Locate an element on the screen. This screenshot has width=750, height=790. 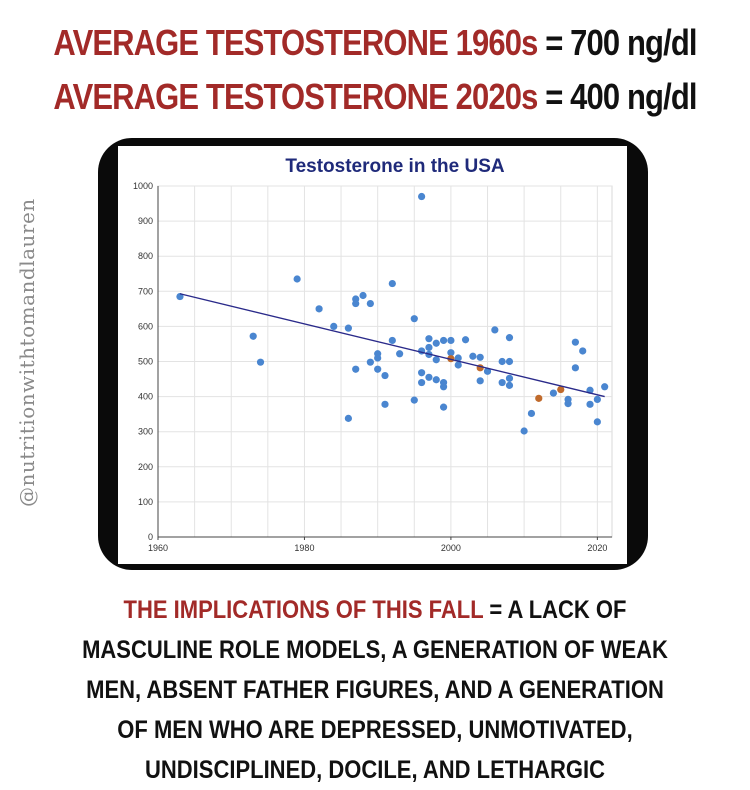
chart-title: Testosterone in the USA is located at coordinates (395, 166).